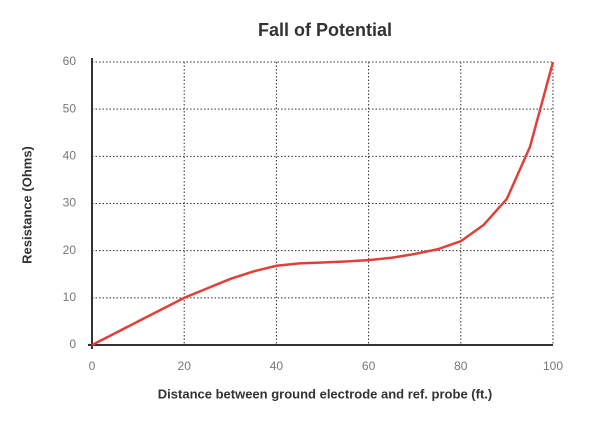 This screenshot has width=602, height=426. Describe the element at coordinates (92, 366) in the screenshot. I see `x-tick-label: 0` at that location.